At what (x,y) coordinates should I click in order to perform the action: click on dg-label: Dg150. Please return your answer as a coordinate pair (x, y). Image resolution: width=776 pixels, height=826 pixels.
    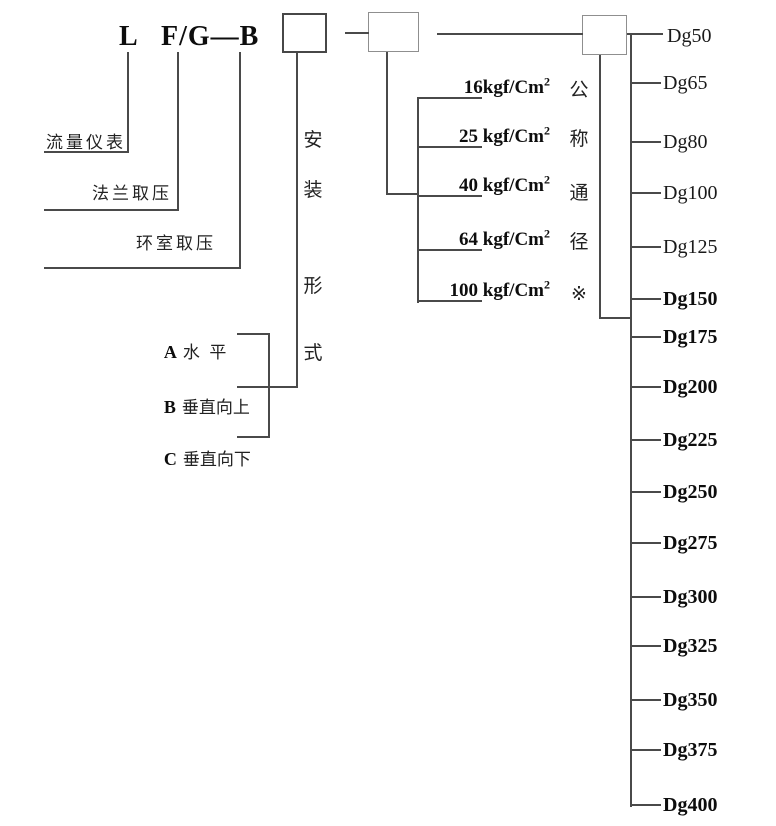
    Looking at the image, I should click on (690, 299).